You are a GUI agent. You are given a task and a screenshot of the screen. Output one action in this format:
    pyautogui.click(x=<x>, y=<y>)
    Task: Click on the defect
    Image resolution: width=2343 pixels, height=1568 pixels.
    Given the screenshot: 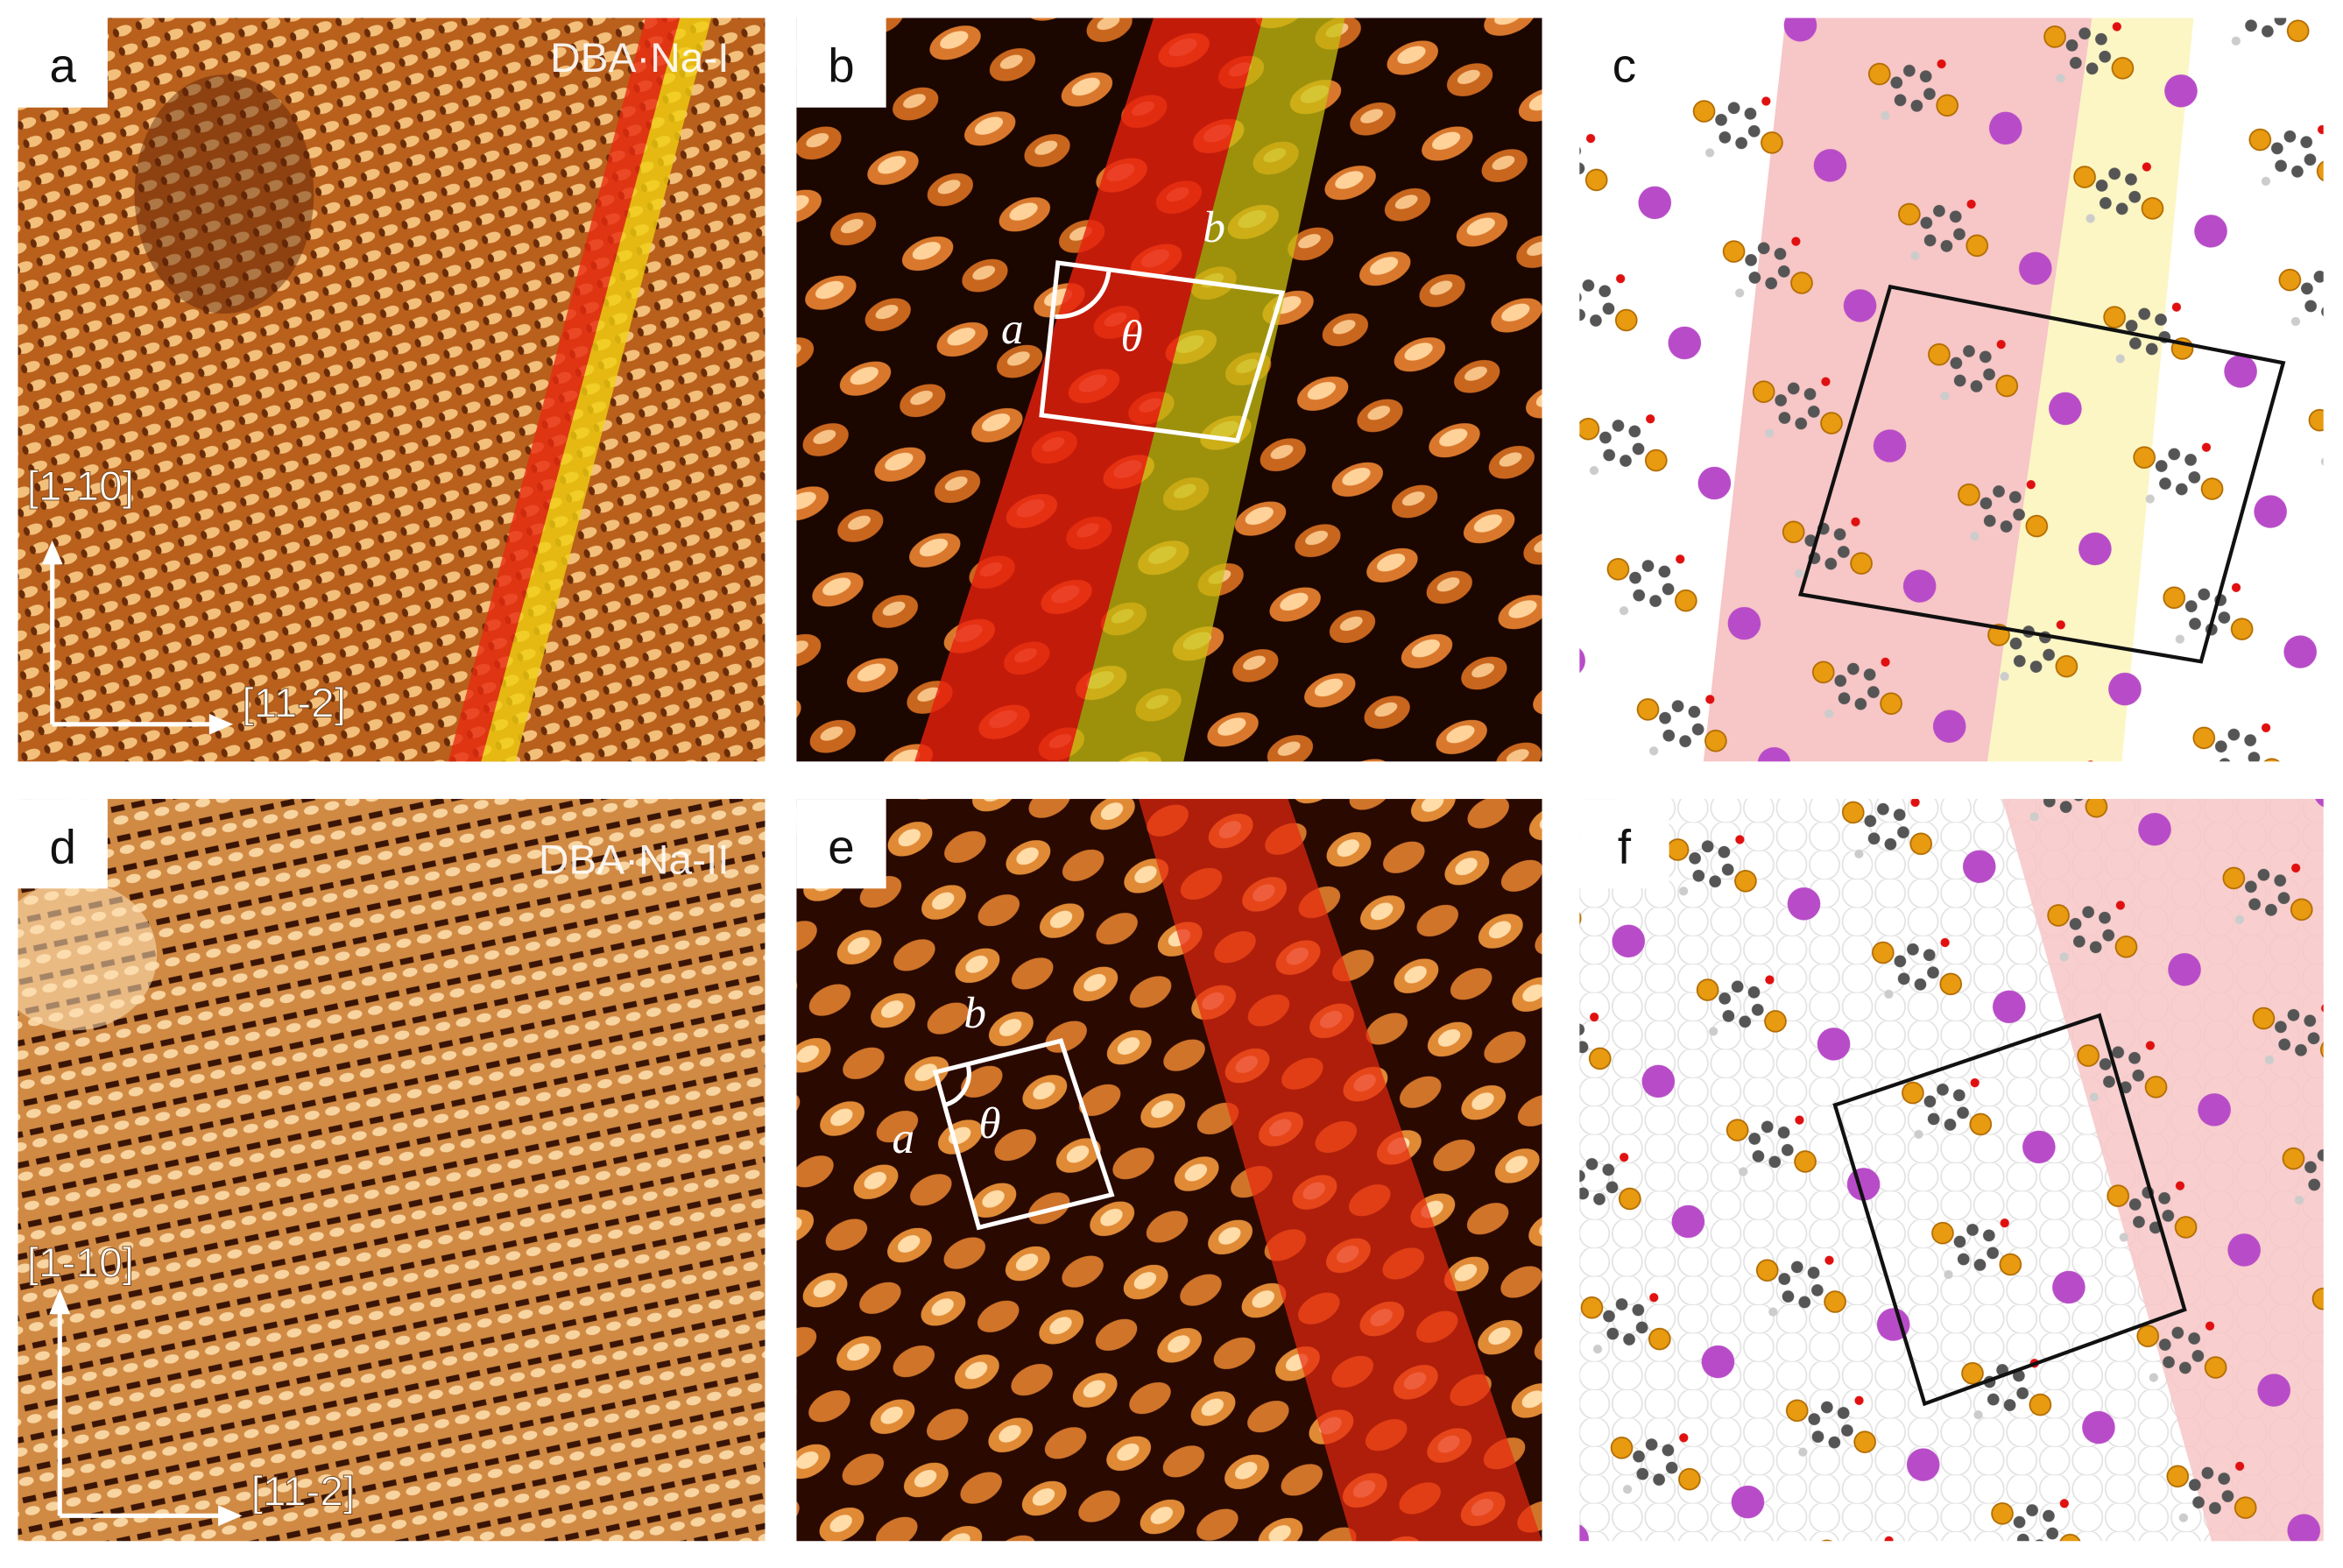 What is the action you would take?
    pyautogui.click(x=224, y=194)
    